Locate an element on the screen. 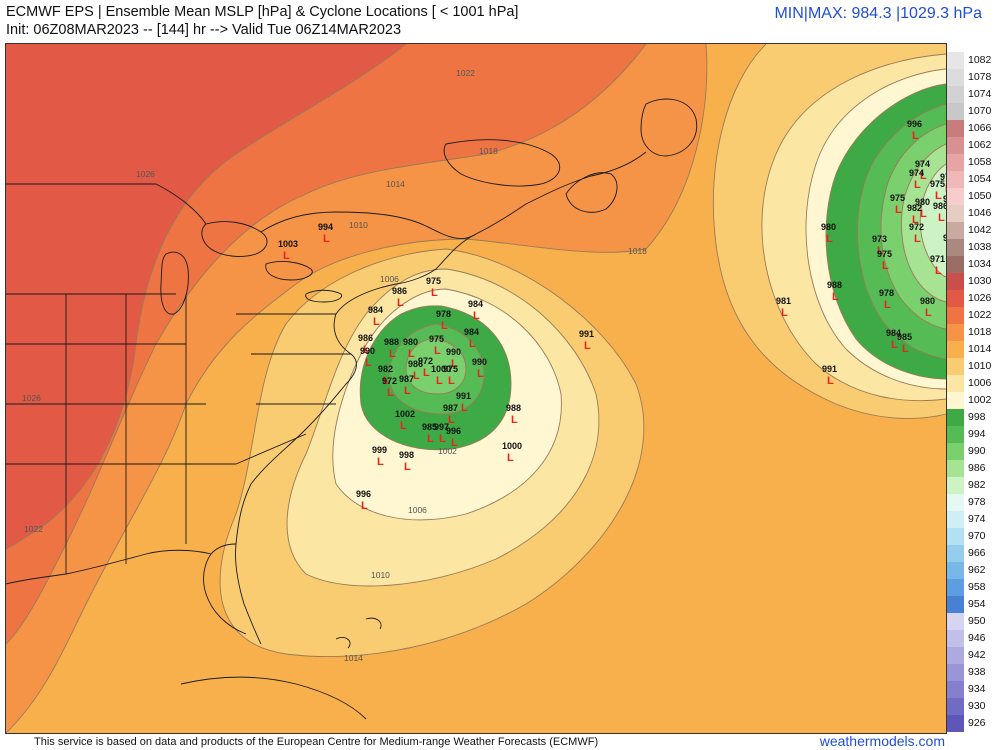  cyclone-pressure-label: 985 is located at coordinates (429, 427).